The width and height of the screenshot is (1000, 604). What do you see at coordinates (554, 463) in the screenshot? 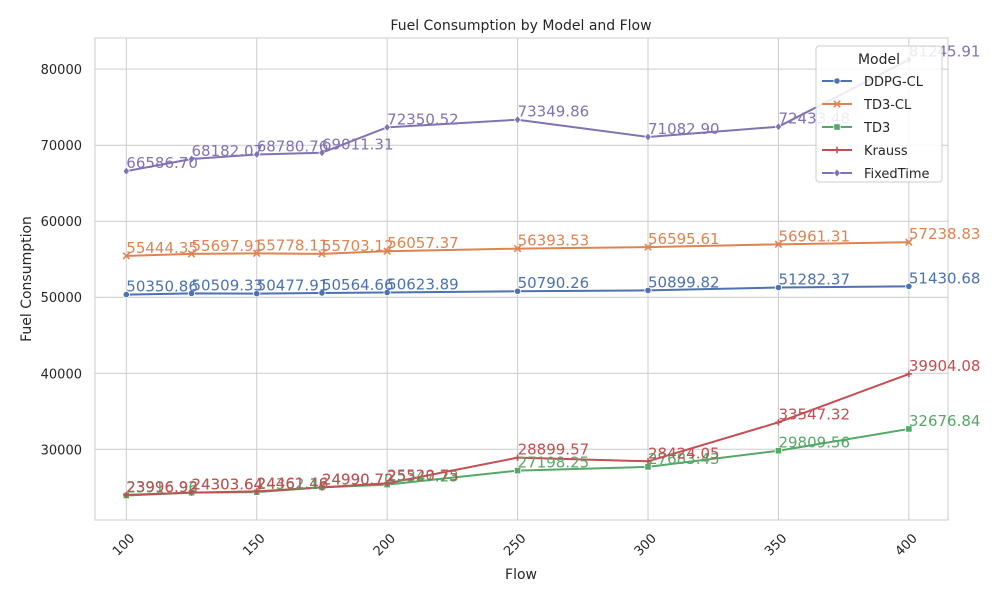
I see `data-label-td3: 27198.25` at bounding box center [554, 463].